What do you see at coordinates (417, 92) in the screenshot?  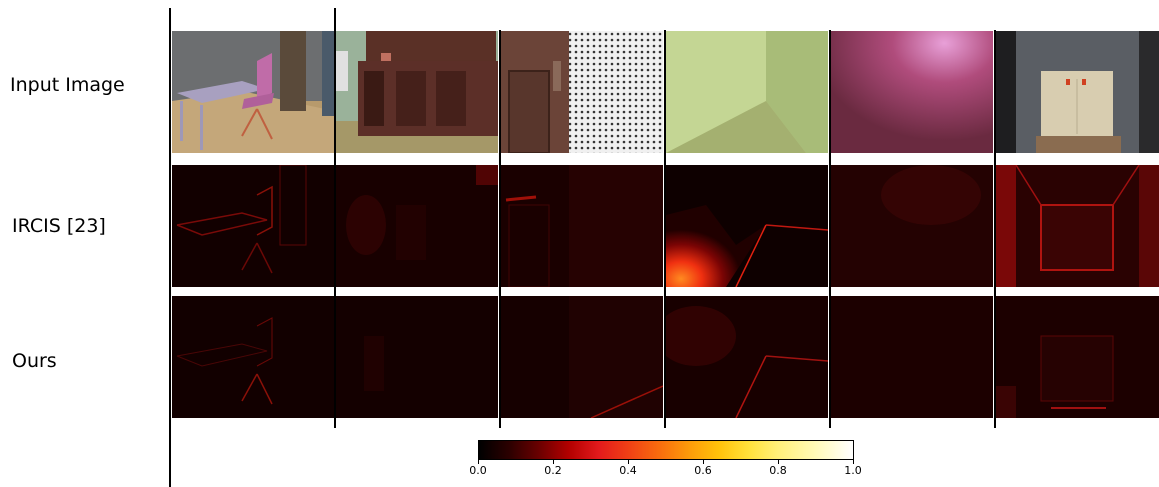 I see `input-image-cabinet` at bounding box center [417, 92].